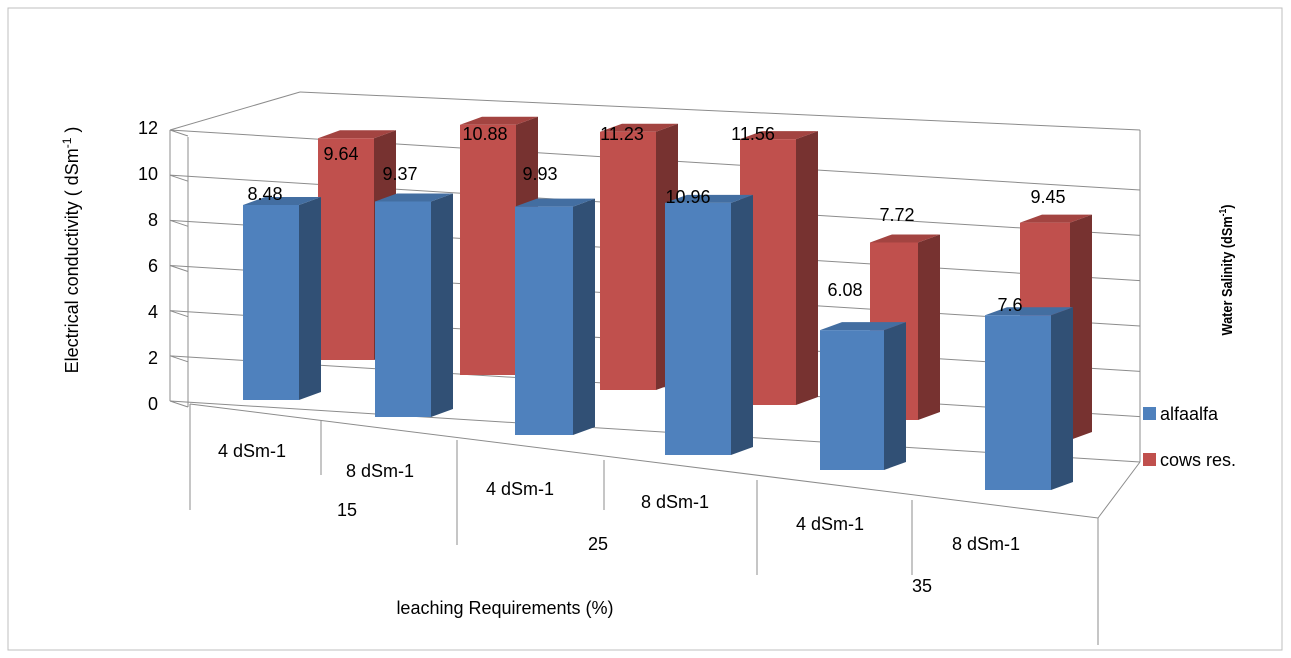 The height and width of the screenshot is (658, 1291). Describe the element at coordinates (310, 298) in the screenshot. I see `bar-alfaalfa-0-side` at that location.